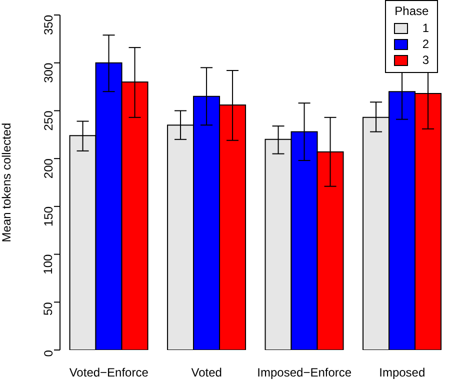 The height and width of the screenshot is (383, 453). I want to click on x-tick-label: Voted−Enforce, so click(109, 373).